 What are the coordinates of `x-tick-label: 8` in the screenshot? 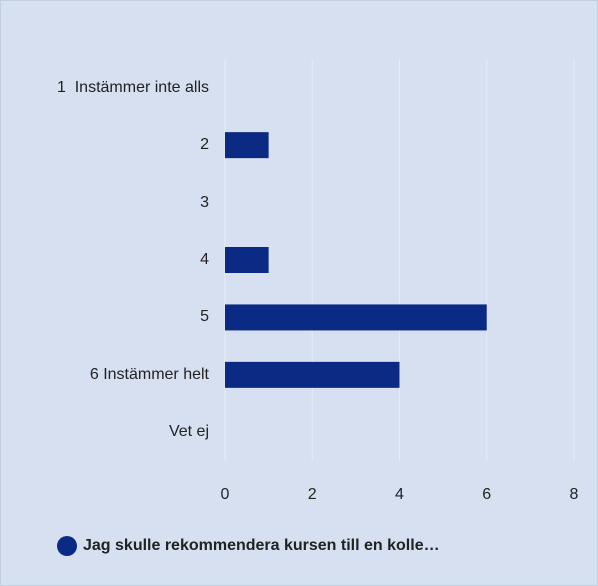 It's located at (574, 494).